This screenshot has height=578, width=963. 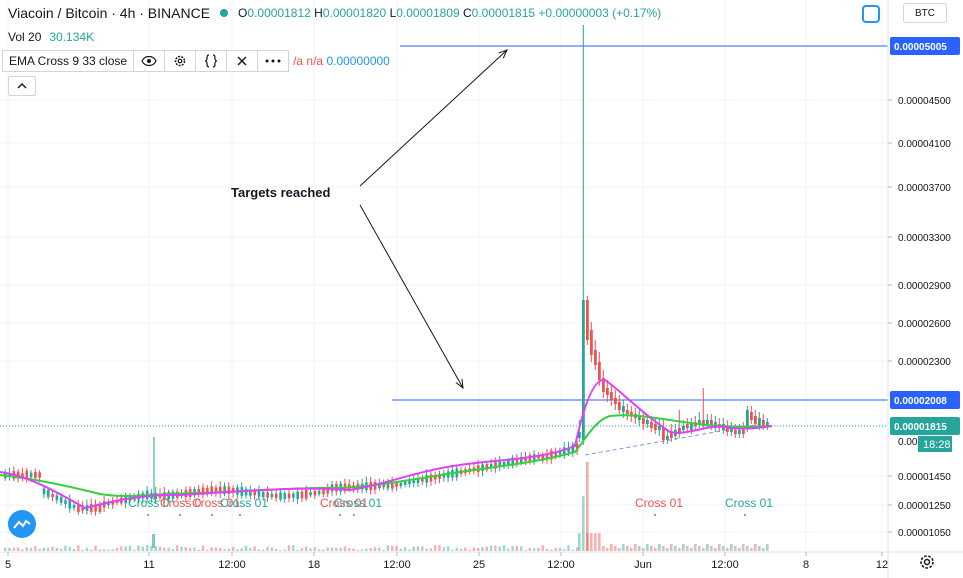 I want to click on cross-marker-label: Cross 0, so click(x=181, y=503).